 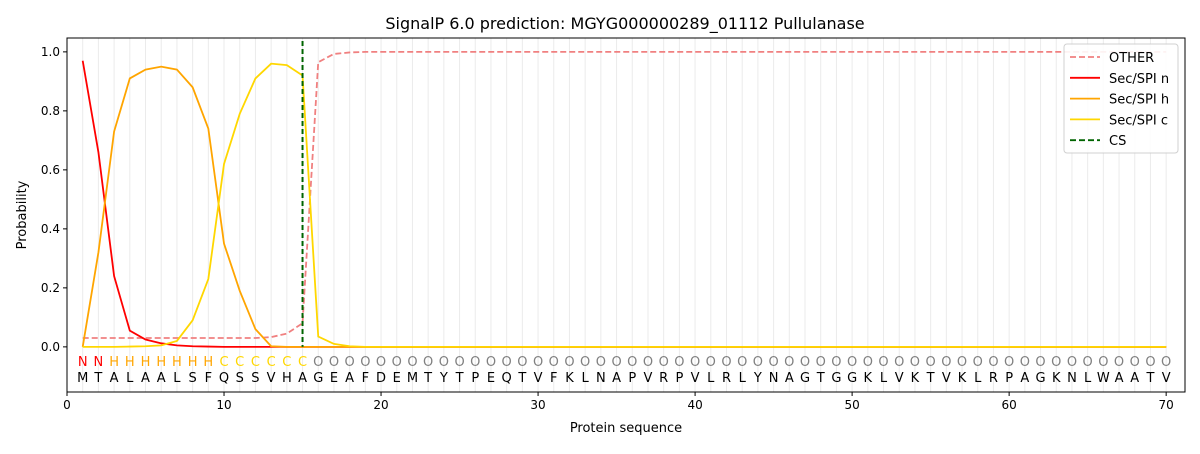 I want to click on x-tick-label: 0, so click(x=67, y=405).